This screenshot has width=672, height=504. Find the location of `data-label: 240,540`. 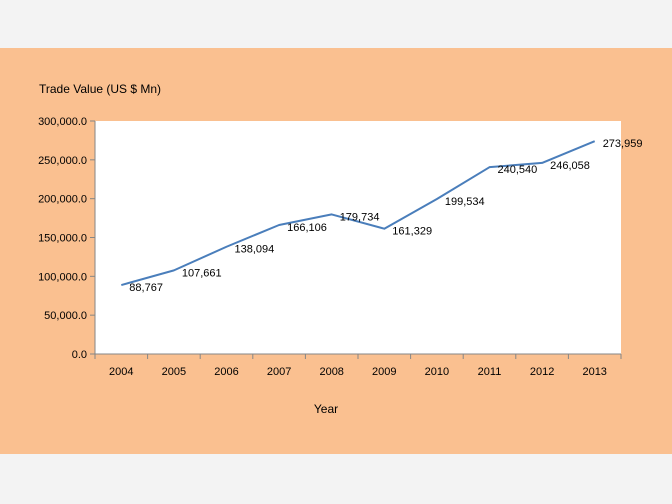

data-label: 240,540 is located at coordinates (518, 170).